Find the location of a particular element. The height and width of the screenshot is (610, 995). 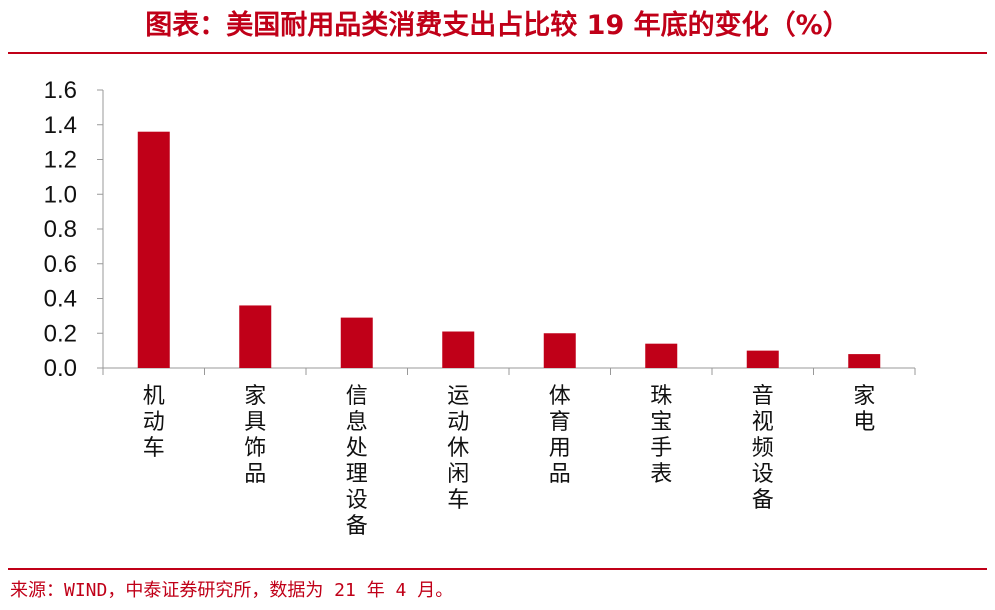

footer-divider is located at coordinates (497, 569).